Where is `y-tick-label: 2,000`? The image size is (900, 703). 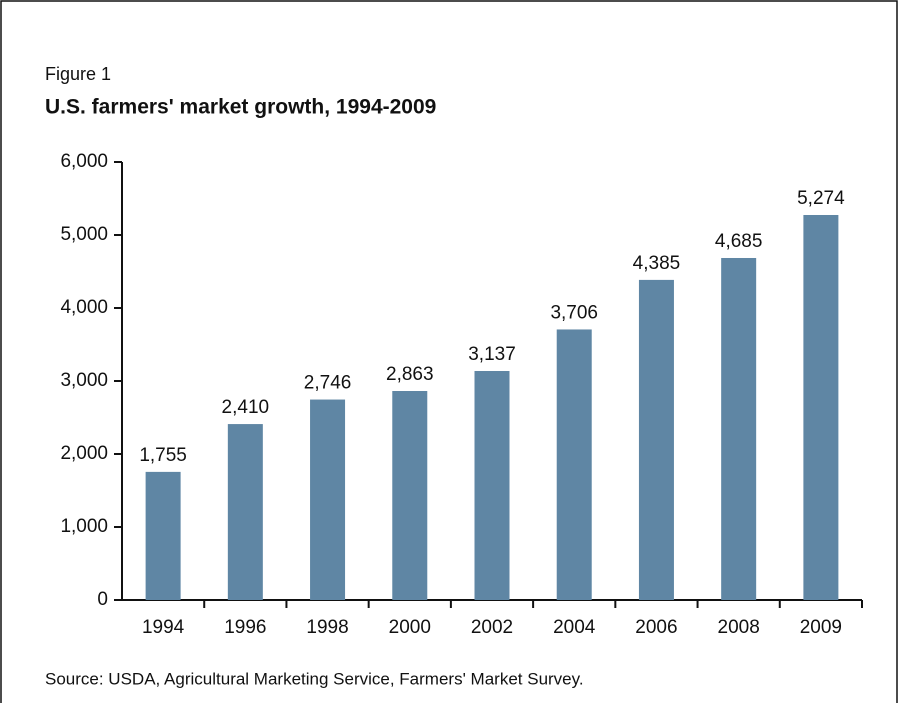
y-tick-label: 2,000 is located at coordinates (84, 453).